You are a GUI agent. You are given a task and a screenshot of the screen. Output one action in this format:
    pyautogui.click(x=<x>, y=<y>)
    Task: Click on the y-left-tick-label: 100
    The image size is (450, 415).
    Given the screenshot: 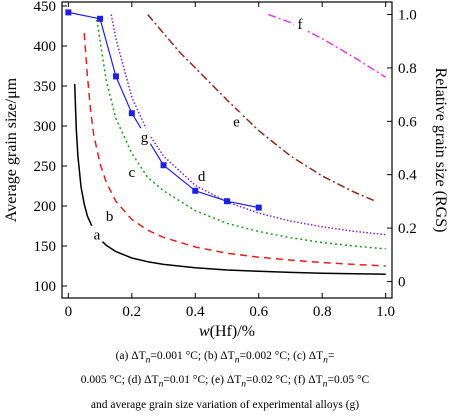 What is the action you would take?
    pyautogui.click(x=45, y=287)
    